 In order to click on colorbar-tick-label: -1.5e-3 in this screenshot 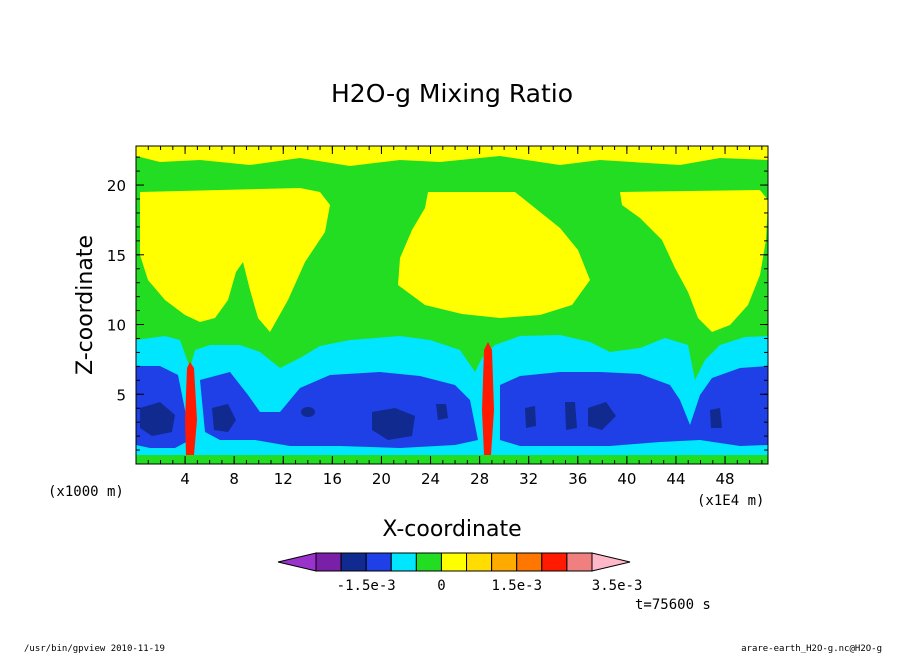, I will do `click(366, 586)`.